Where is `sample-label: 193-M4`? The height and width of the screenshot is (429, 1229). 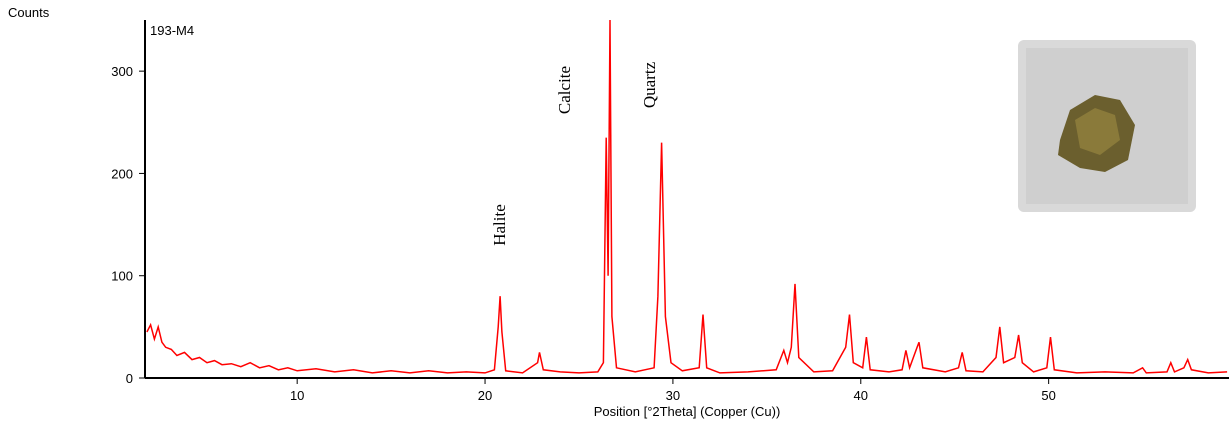 sample-label: 193-M4 is located at coordinates (172, 30).